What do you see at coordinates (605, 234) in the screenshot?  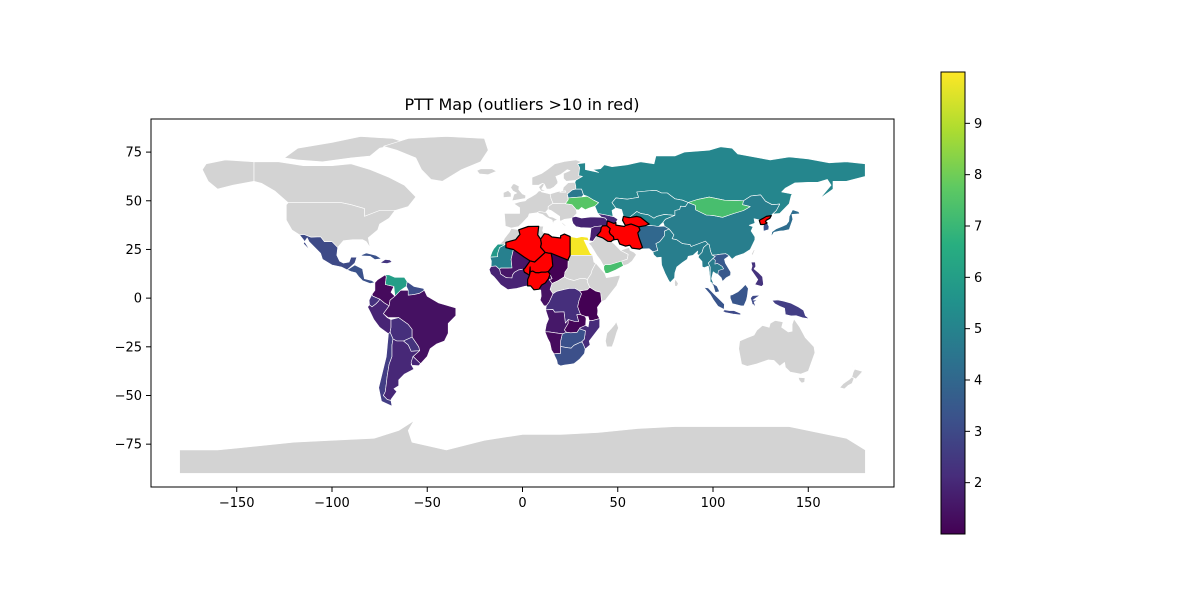 I see `region-iraq` at bounding box center [605, 234].